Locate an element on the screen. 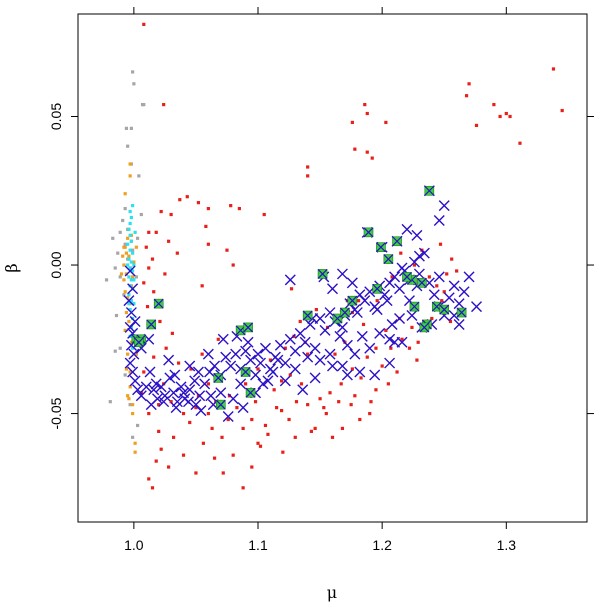 The width and height of the screenshot is (600, 603). y-tick-label: 0.00 is located at coordinates (56, 264).